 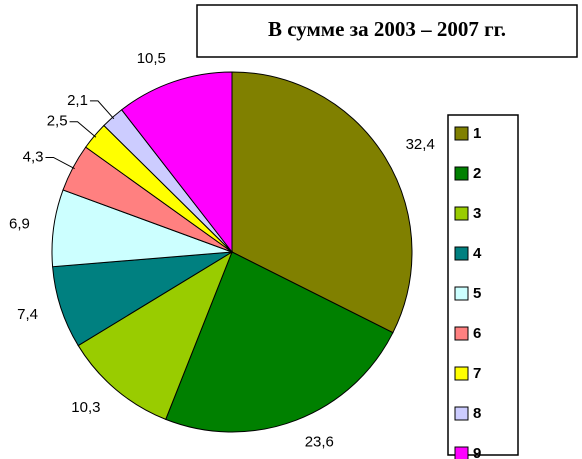 I want to click on legend-label: 5, so click(x=477, y=293).